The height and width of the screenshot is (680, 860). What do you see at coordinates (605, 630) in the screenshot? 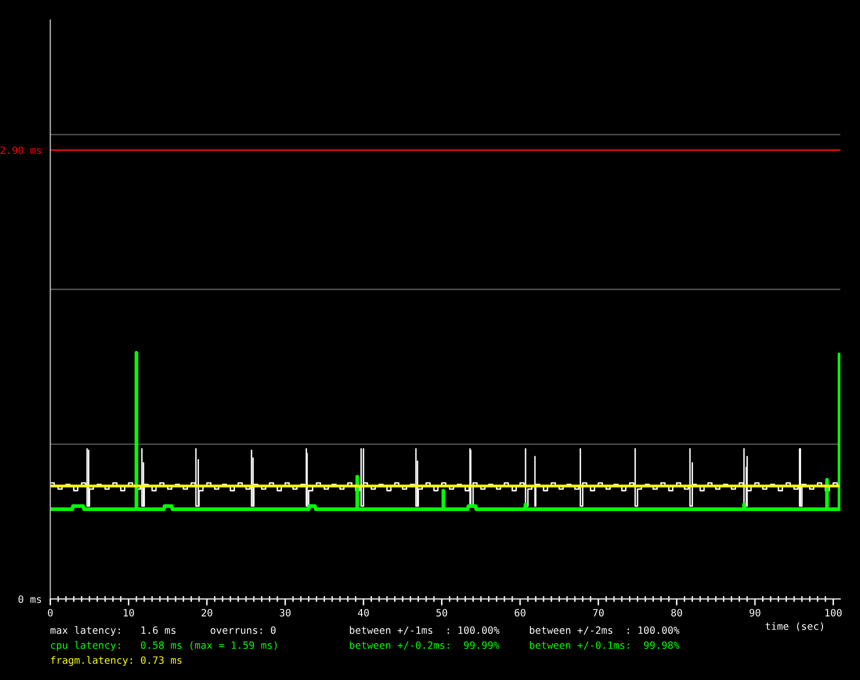
I see `text: between +/-2ms : 100.00%` at bounding box center [605, 630].